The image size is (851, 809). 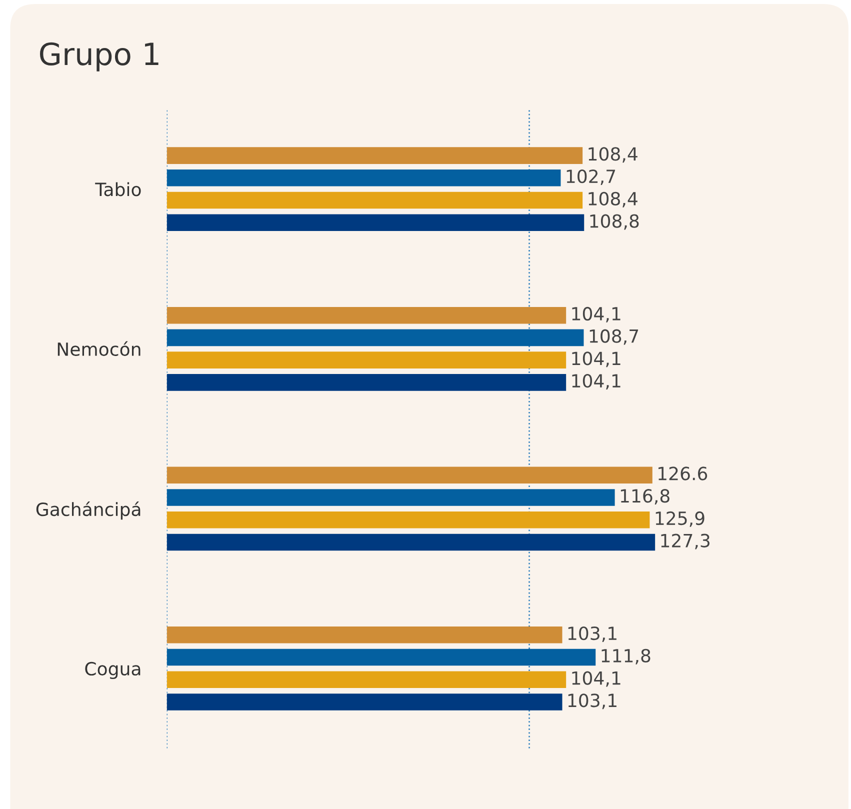 What do you see at coordinates (614, 222) in the screenshot?
I see `data-label: 108,8` at bounding box center [614, 222].